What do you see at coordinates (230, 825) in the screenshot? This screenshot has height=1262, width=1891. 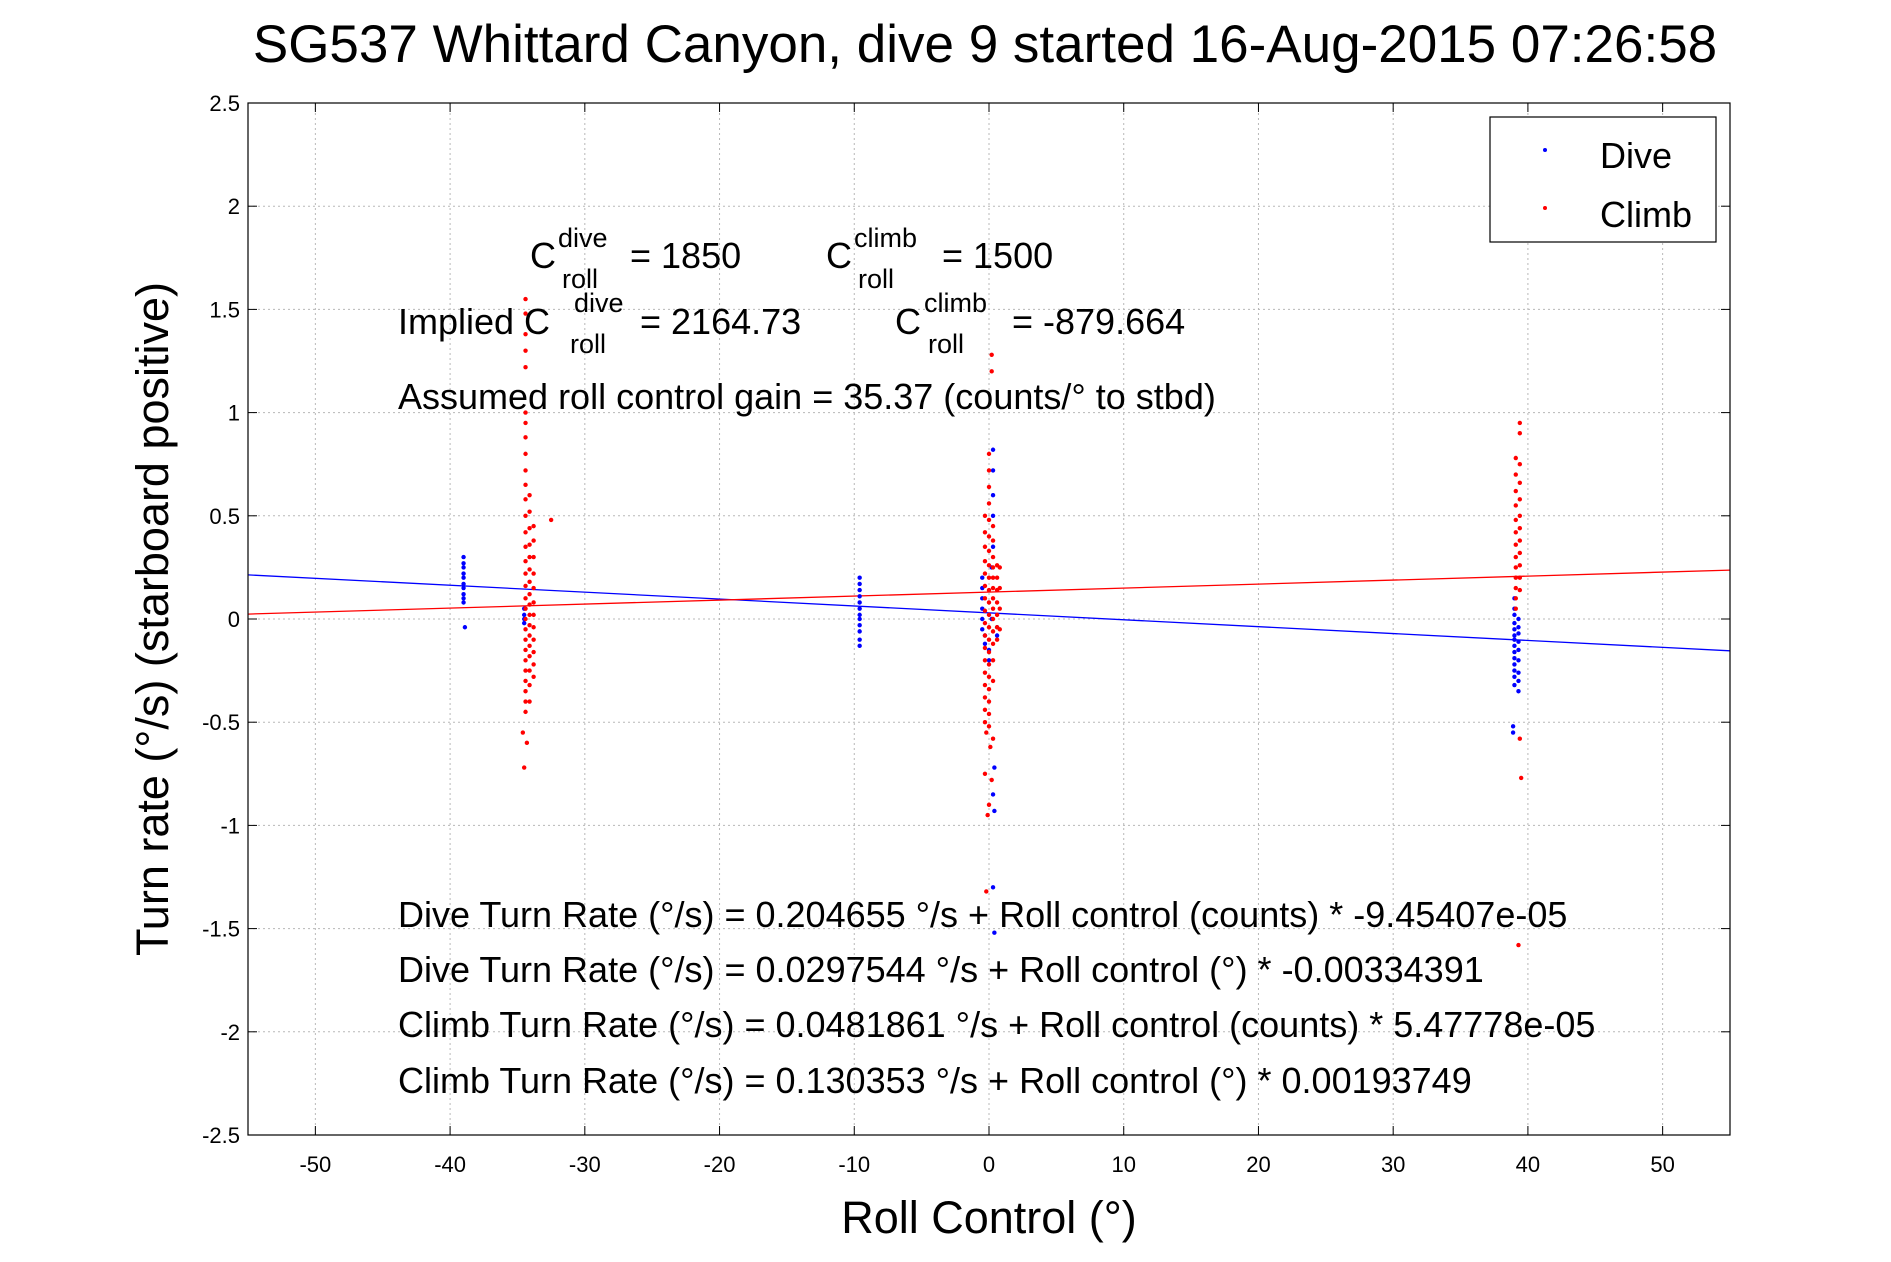 I see `y-tick-label: -1` at bounding box center [230, 825].